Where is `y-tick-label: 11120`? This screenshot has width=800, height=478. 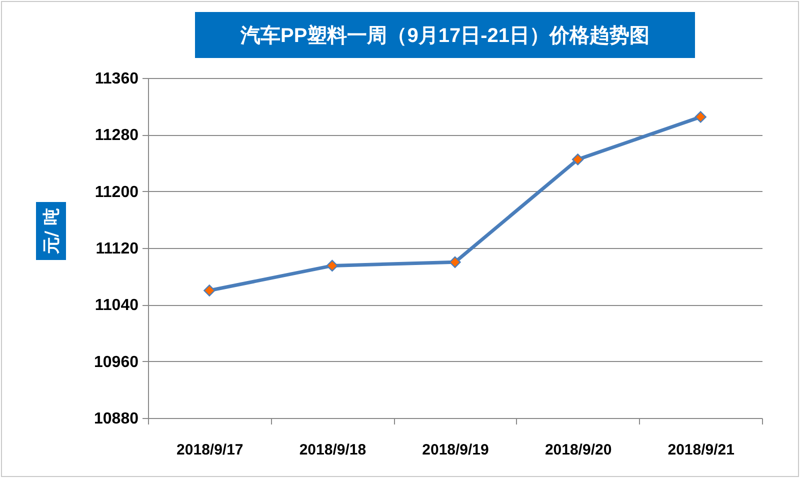
y-tick-label: 11120 is located at coordinates (117, 249).